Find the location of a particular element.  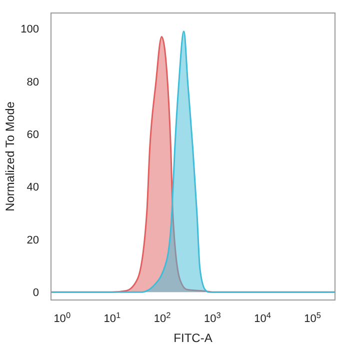

y-tick-label: 100 is located at coordinates (29, 30).